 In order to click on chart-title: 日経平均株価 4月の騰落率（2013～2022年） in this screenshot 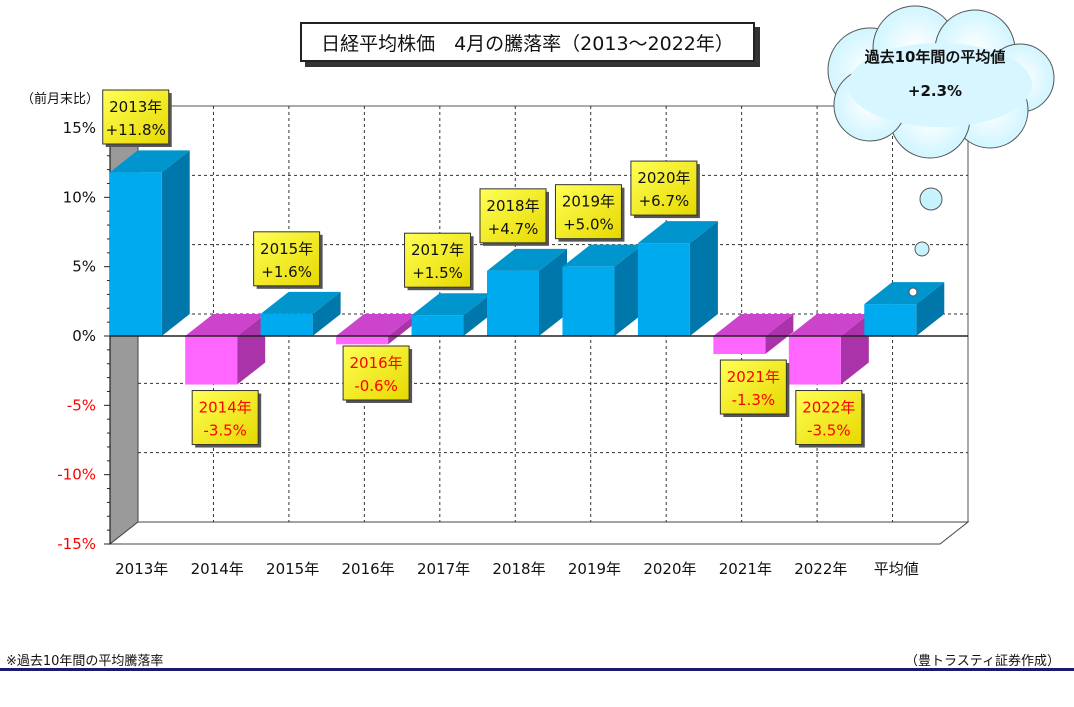, I will do `click(527, 42)`.